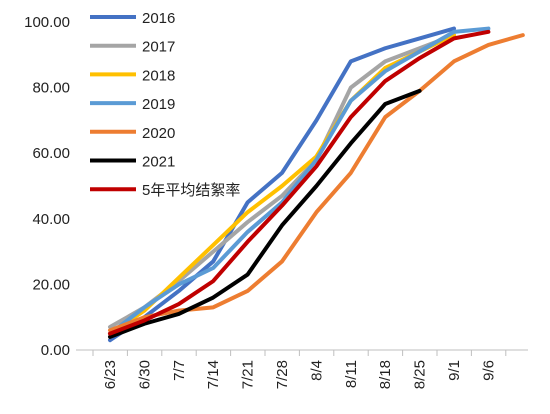 This screenshot has height=414, width=550. What do you see at coordinates (51, 88) in the screenshot?
I see `y-tick-label: 80.00` at bounding box center [51, 88].